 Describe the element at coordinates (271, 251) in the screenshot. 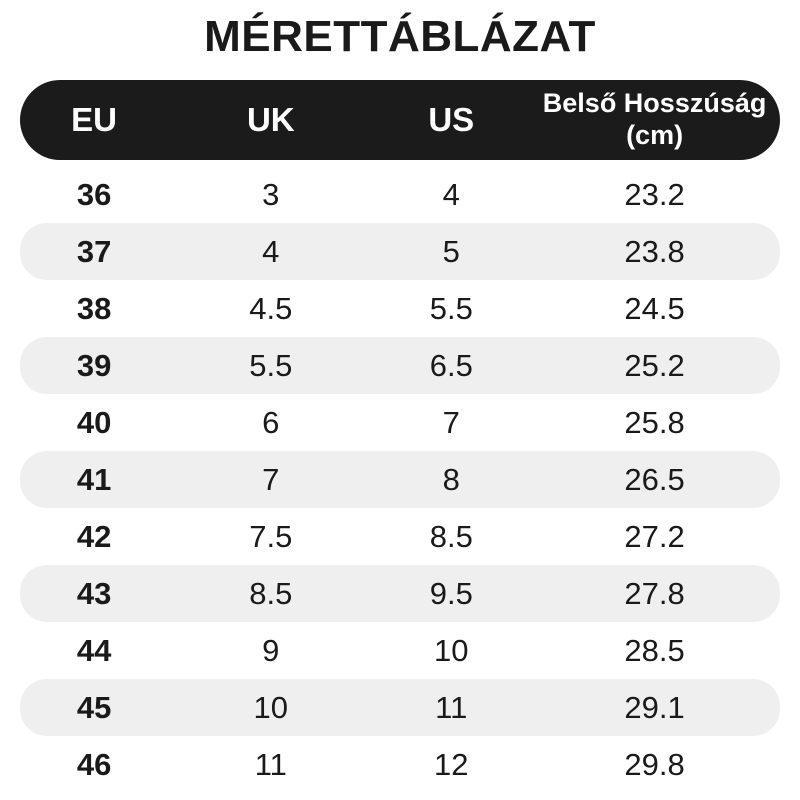

I see `cell-uk: 4` at that location.